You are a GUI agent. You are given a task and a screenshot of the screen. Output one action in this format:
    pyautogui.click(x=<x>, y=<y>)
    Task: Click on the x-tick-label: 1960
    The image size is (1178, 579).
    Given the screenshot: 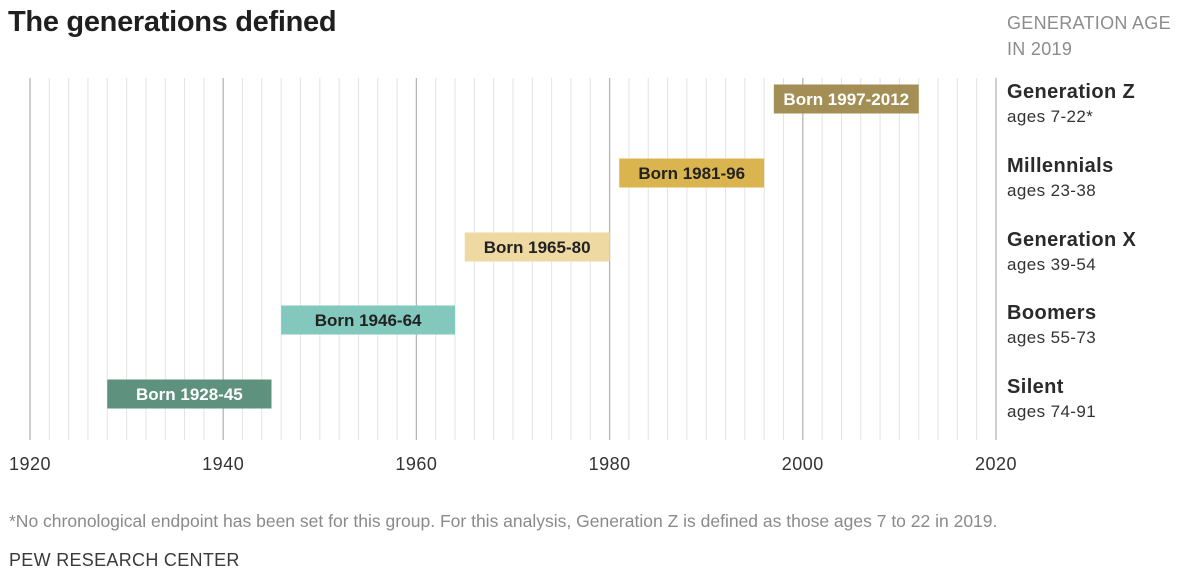 What is the action you would take?
    pyautogui.click(x=416, y=464)
    